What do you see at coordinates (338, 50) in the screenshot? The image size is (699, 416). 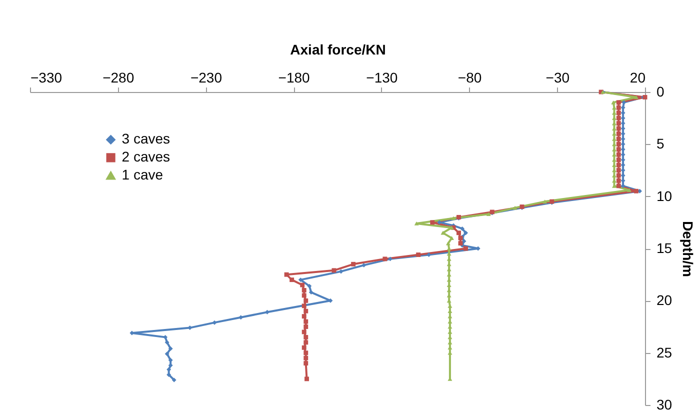 I see `x-axis-title: Axial force/KN` at bounding box center [338, 50].